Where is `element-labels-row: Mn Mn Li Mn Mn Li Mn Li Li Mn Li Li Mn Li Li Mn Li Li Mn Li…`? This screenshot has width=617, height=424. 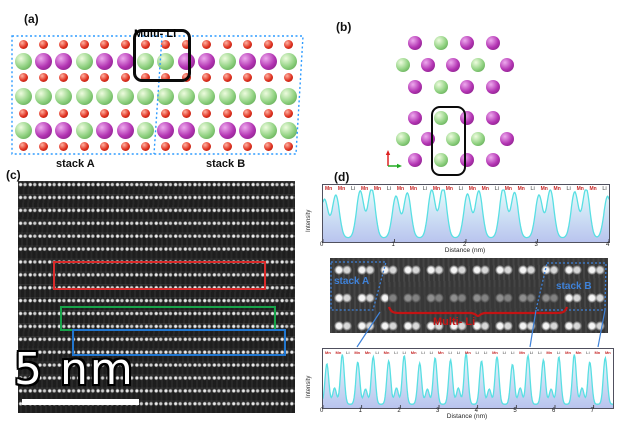
element-labels-row: Mn Mn Li Mn Mn Li Mn Li Li Mn Li Li Mn Li Li Mn Li Li Mn Li… is located at coordinates (468, 353).